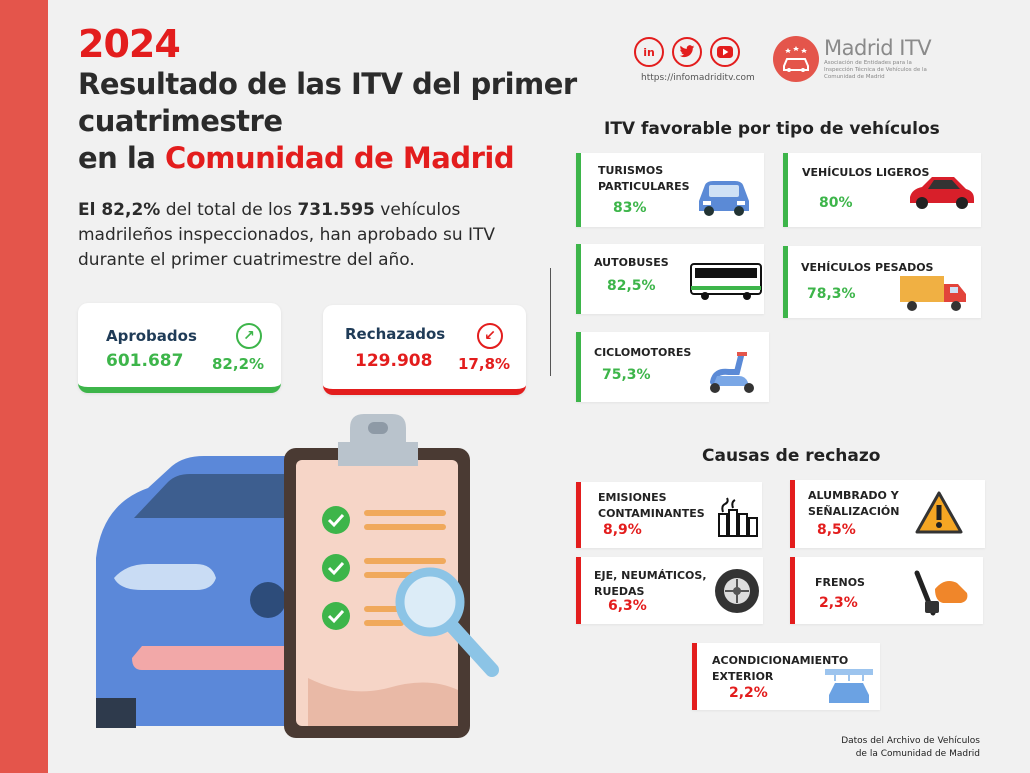  I want to click on card-pct: 2,2%, so click(748, 693).